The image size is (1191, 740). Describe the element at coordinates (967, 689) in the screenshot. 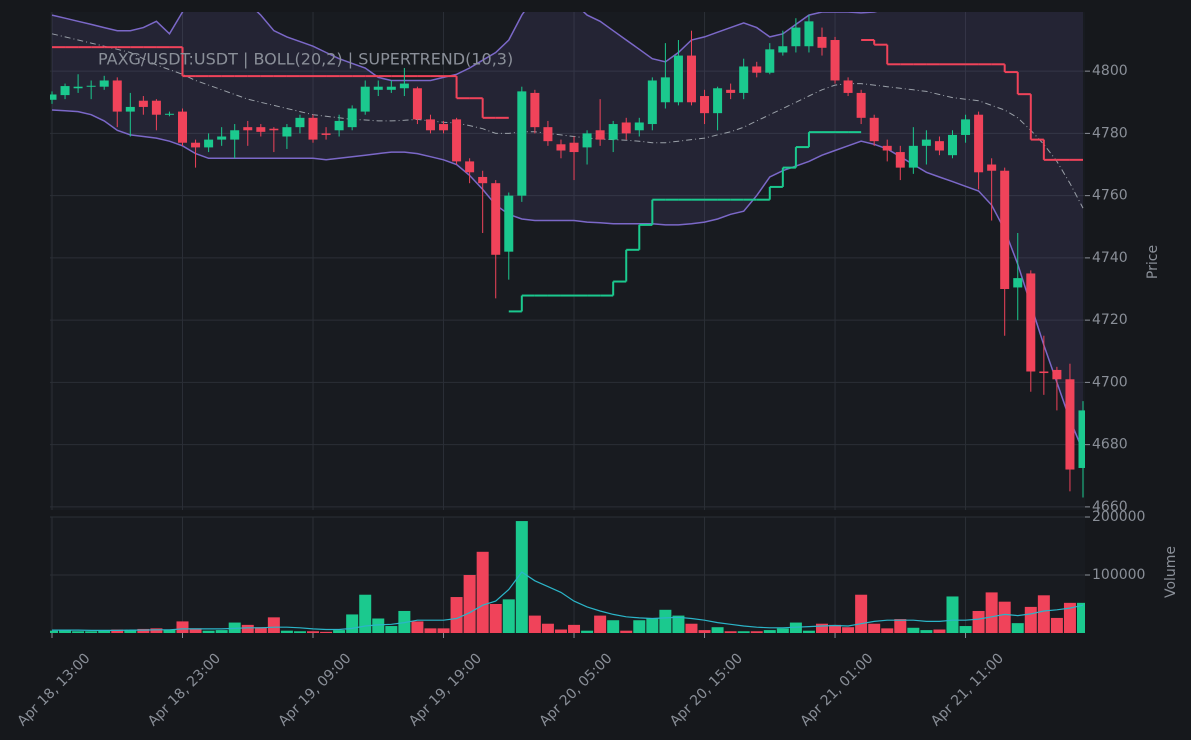

I see `x-tick-label: Apr 21, 11:00` at that location.